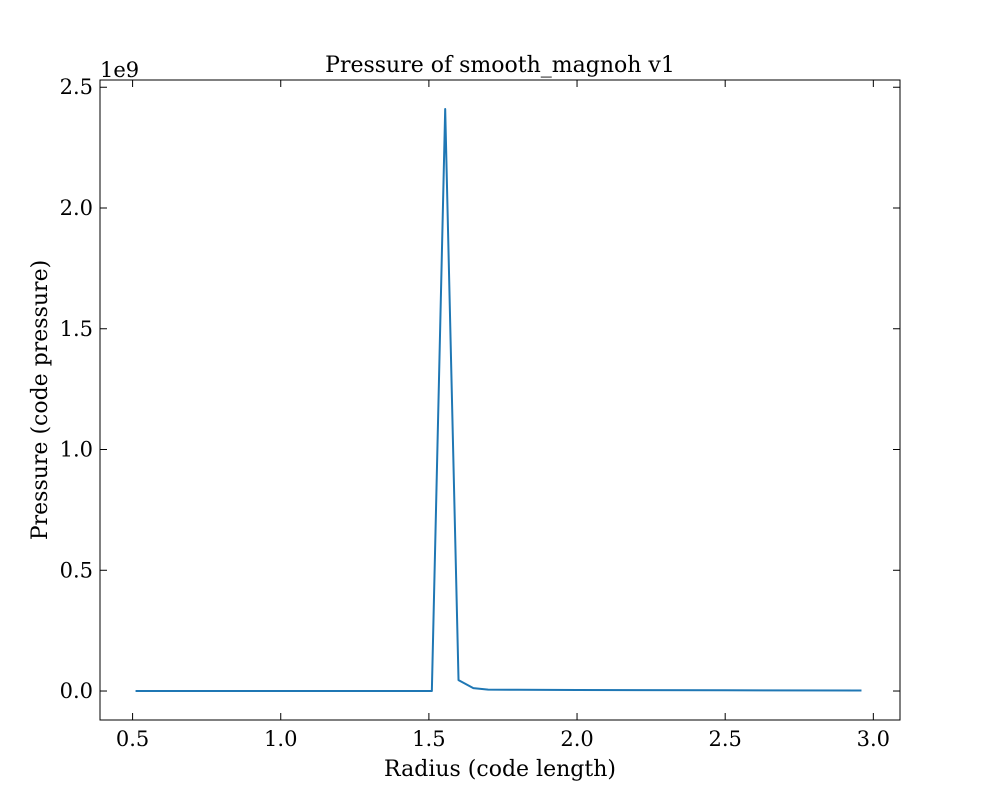 Image resolution: width=1000 pixels, height=800 pixels. What do you see at coordinates (132, 739) in the screenshot?
I see `x-tick-label: 0.5` at bounding box center [132, 739].